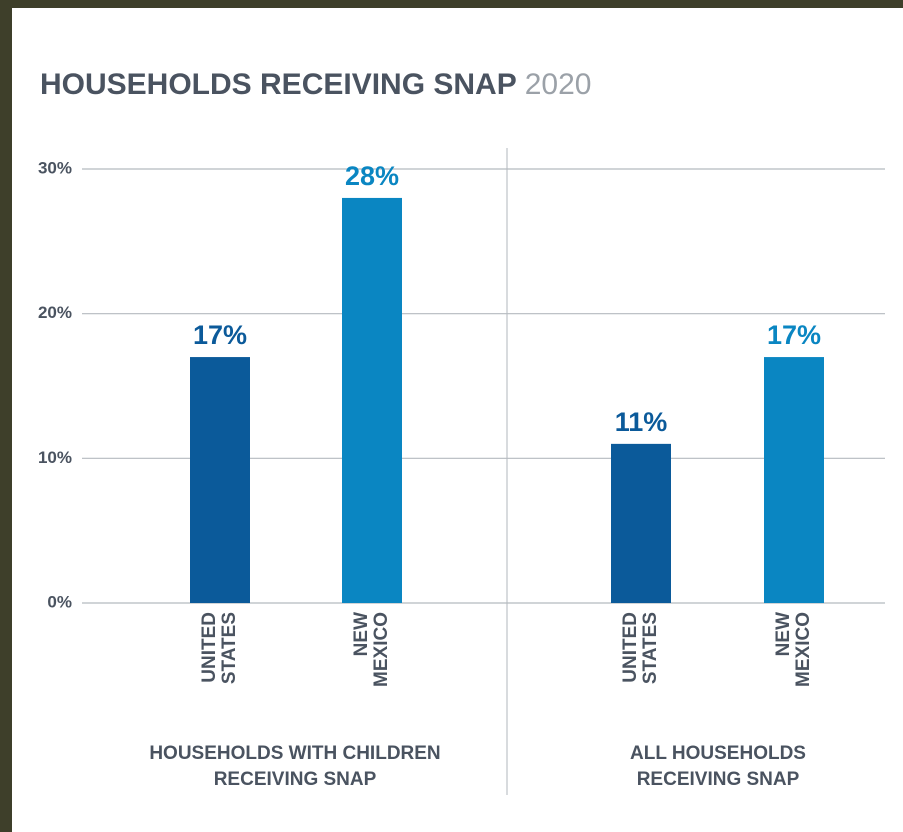 The width and height of the screenshot is (903, 832). Describe the element at coordinates (372, 176) in the screenshot. I see `value-label: 28%` at that location.